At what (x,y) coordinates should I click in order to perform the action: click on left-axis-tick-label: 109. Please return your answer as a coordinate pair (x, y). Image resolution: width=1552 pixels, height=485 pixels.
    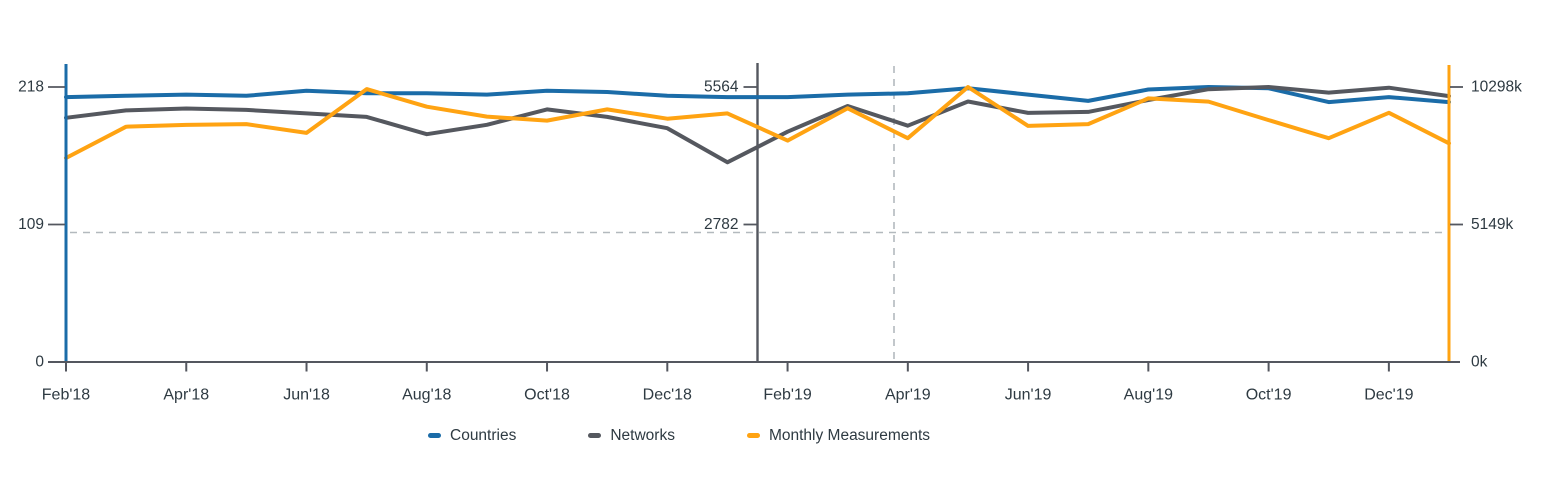
    Looking at the image, I should click on (31, 224).